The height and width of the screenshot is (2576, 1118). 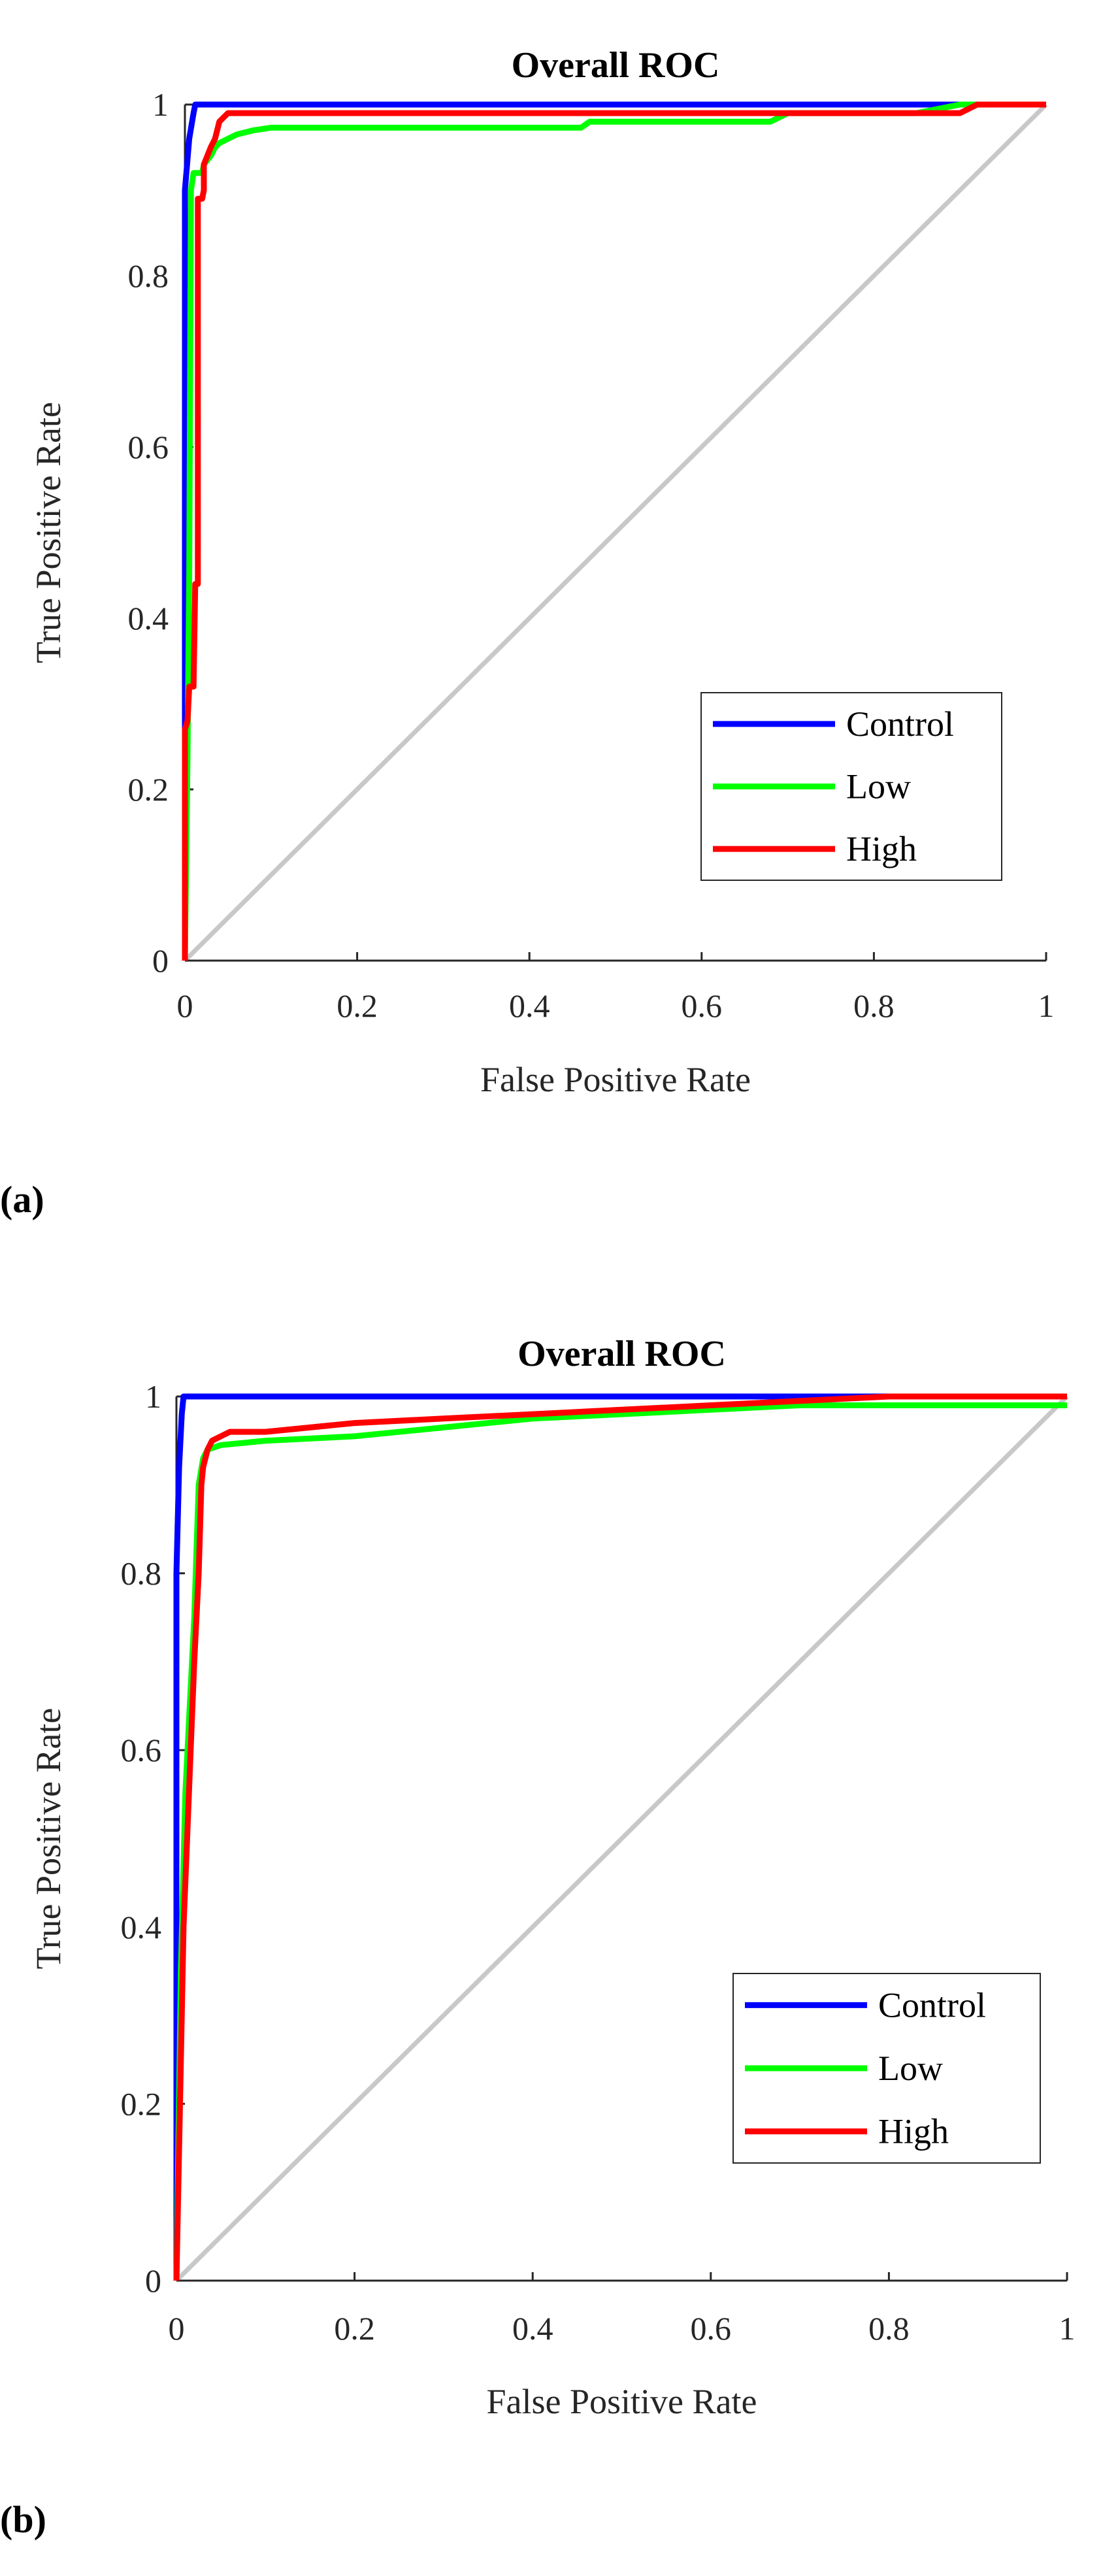 I want to click on panel-label: (a), so click(x=22, y=1199).